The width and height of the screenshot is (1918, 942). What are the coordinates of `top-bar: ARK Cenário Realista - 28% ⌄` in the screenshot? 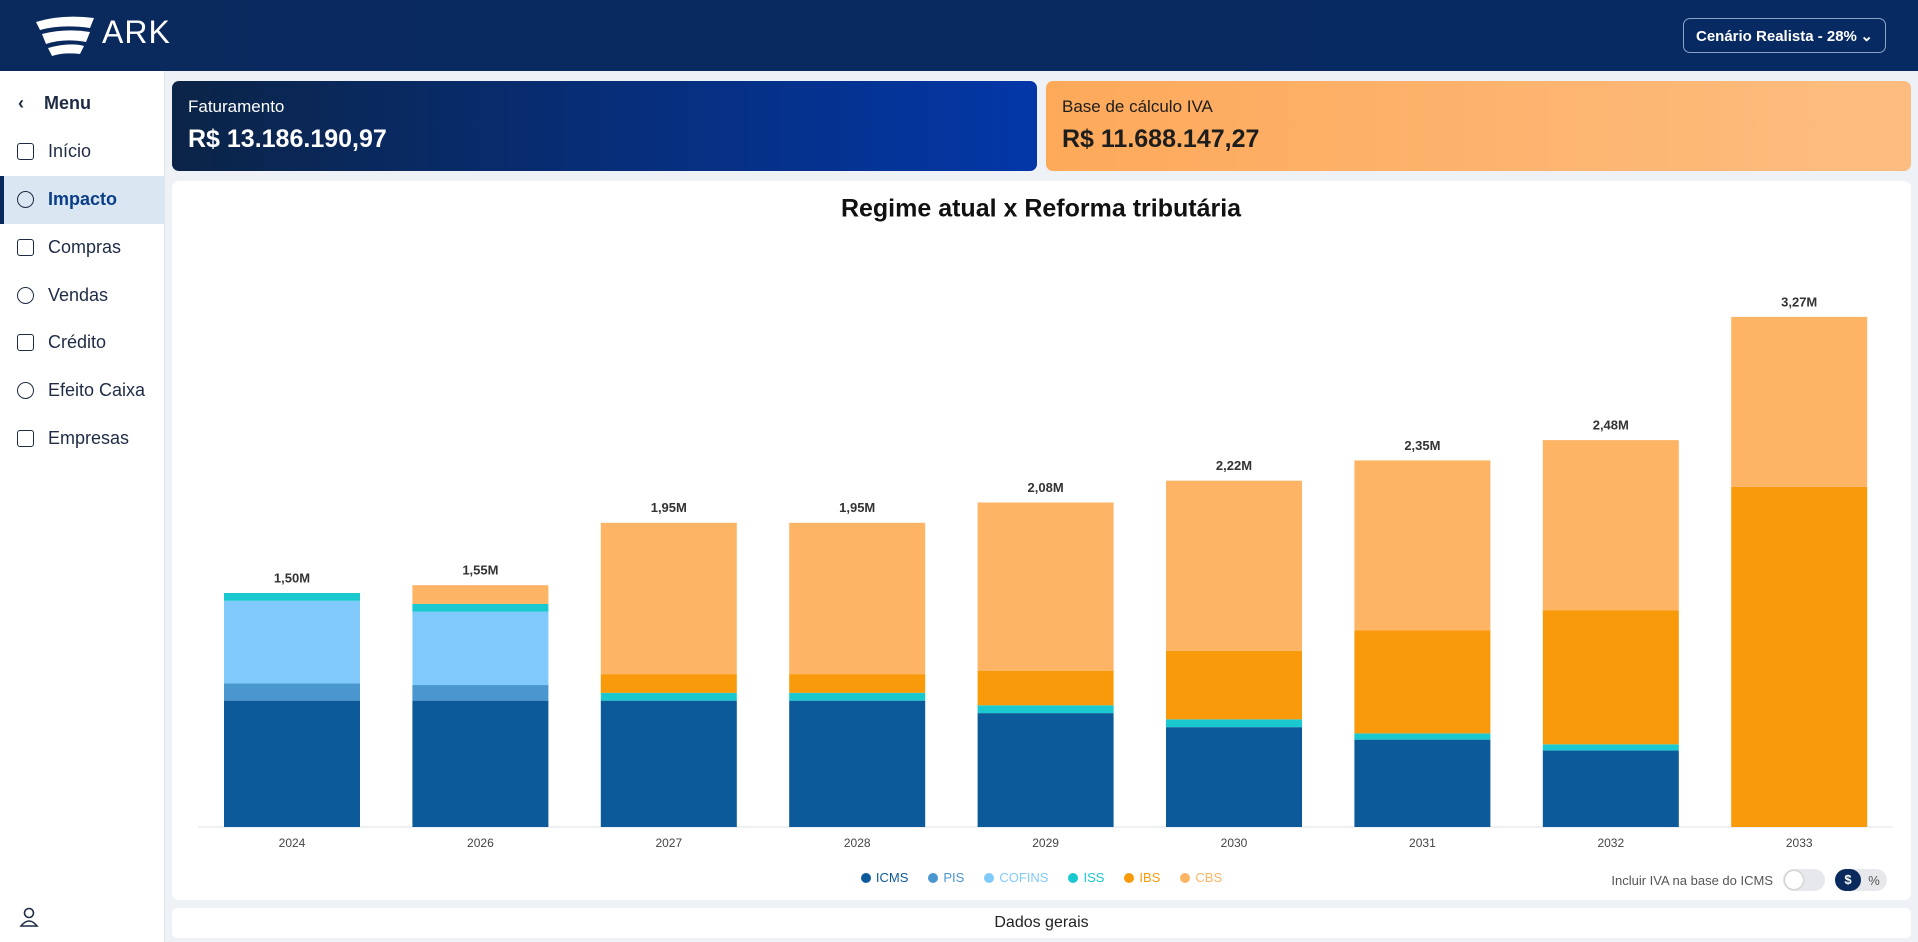 It's located at (959, 35).